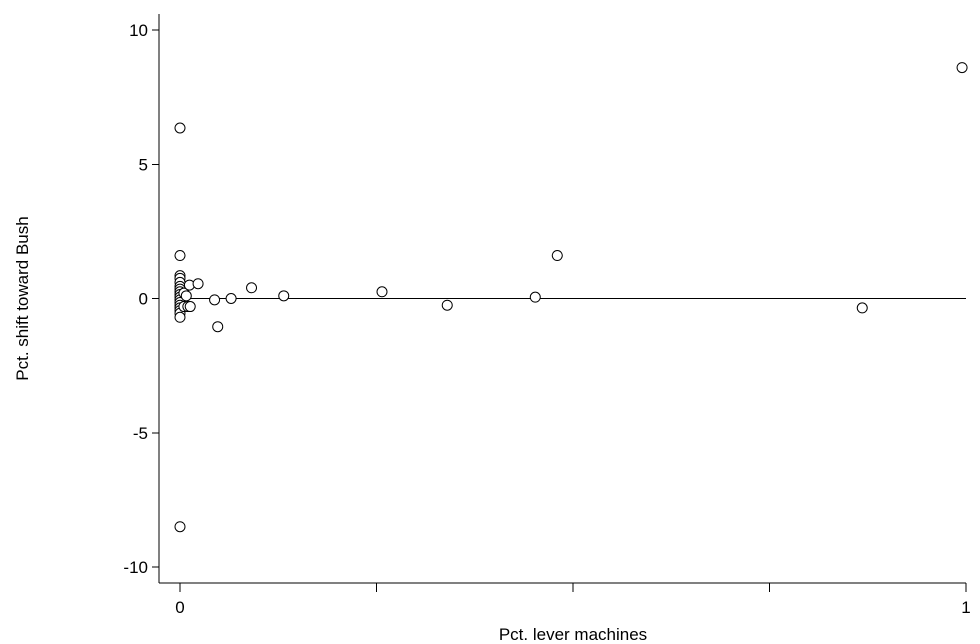  Describe the element at coordinates (179, 607) in the screenshot. I see `x-tick-label: 0` at that location.